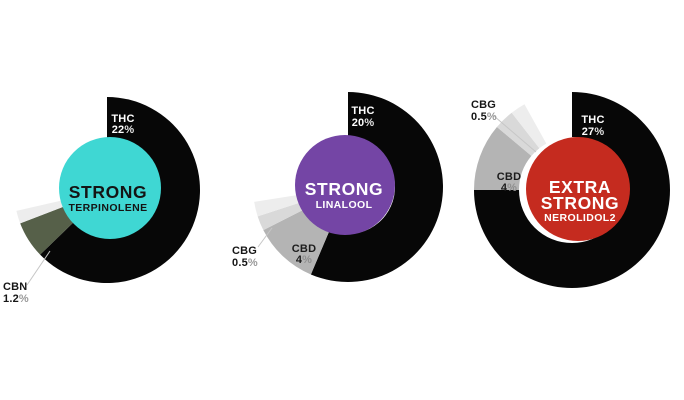 This screenshot has height=400, width=684. Describe the element at coordinates (580, 203) in the screenshot. I see `center-title-line-2: STRONG` at that location.